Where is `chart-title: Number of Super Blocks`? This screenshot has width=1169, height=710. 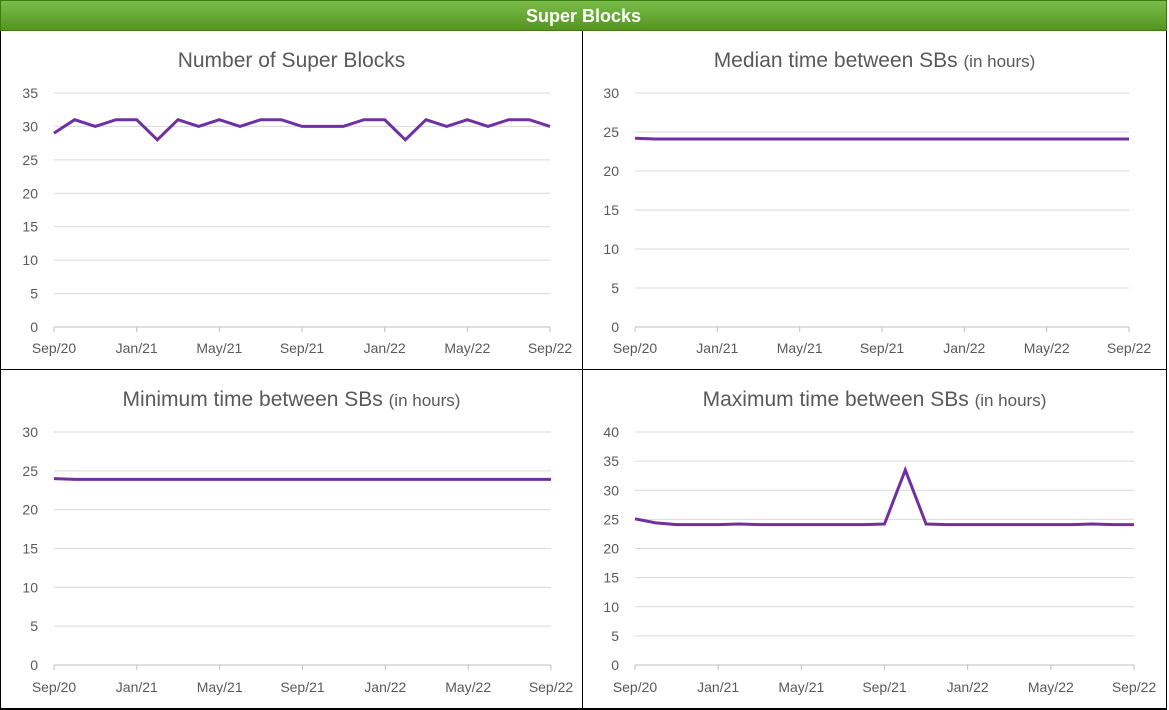
chart-title: Number of Super Blocks is located at coordinates (291, 60).